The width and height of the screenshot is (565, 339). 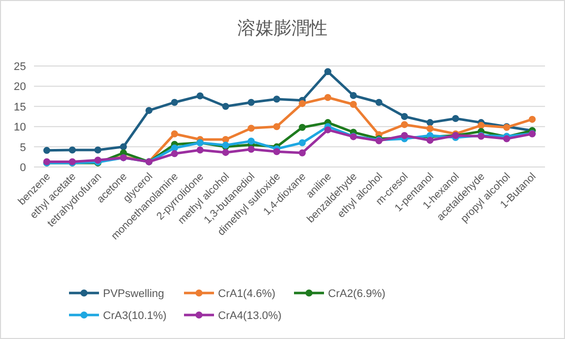 What do you see at coordinates (23, 148) in the screenshot?
I see `y-tick-label: 5` at bounding box center [23, 148].